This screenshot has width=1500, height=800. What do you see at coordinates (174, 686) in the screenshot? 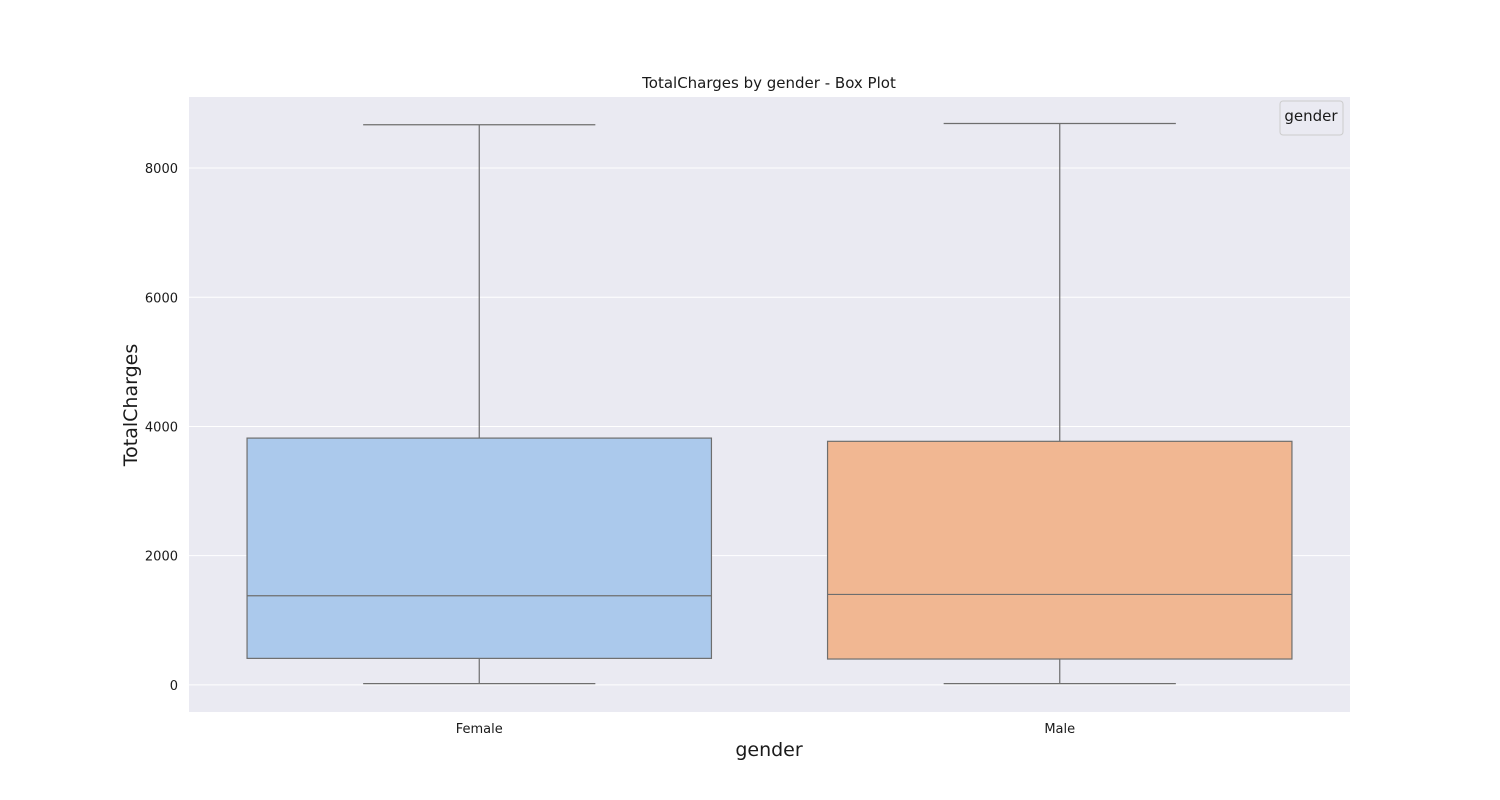
I see `y-tick-label: 0` at bounding box center [174, 686].